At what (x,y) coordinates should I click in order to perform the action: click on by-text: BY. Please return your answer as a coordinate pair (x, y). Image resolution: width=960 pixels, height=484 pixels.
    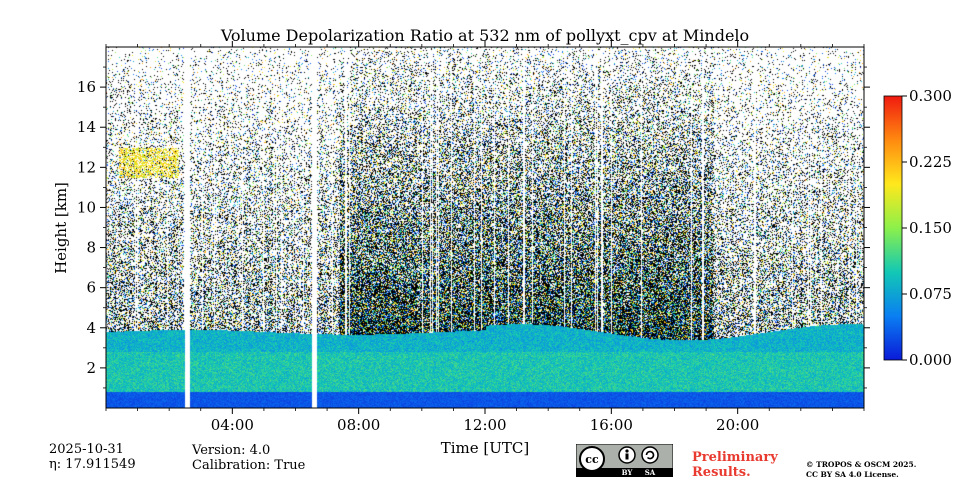
    Looking at the image, I should click on (628, 472).